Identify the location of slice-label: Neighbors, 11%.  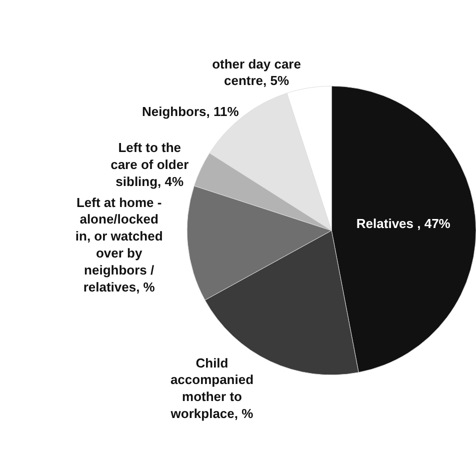
(191, 112).